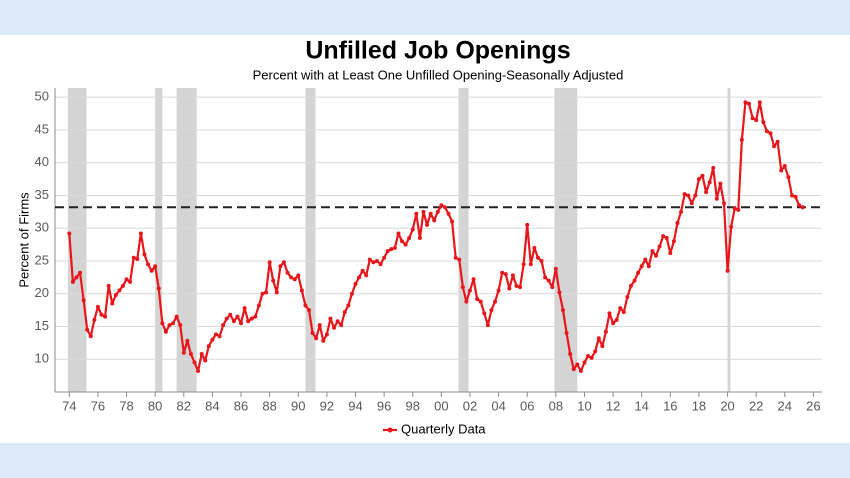  What do you see at coordinates (42, 325) in the screenshot?
I see `y-tick-label: 15` at bounding box center [42, 325].